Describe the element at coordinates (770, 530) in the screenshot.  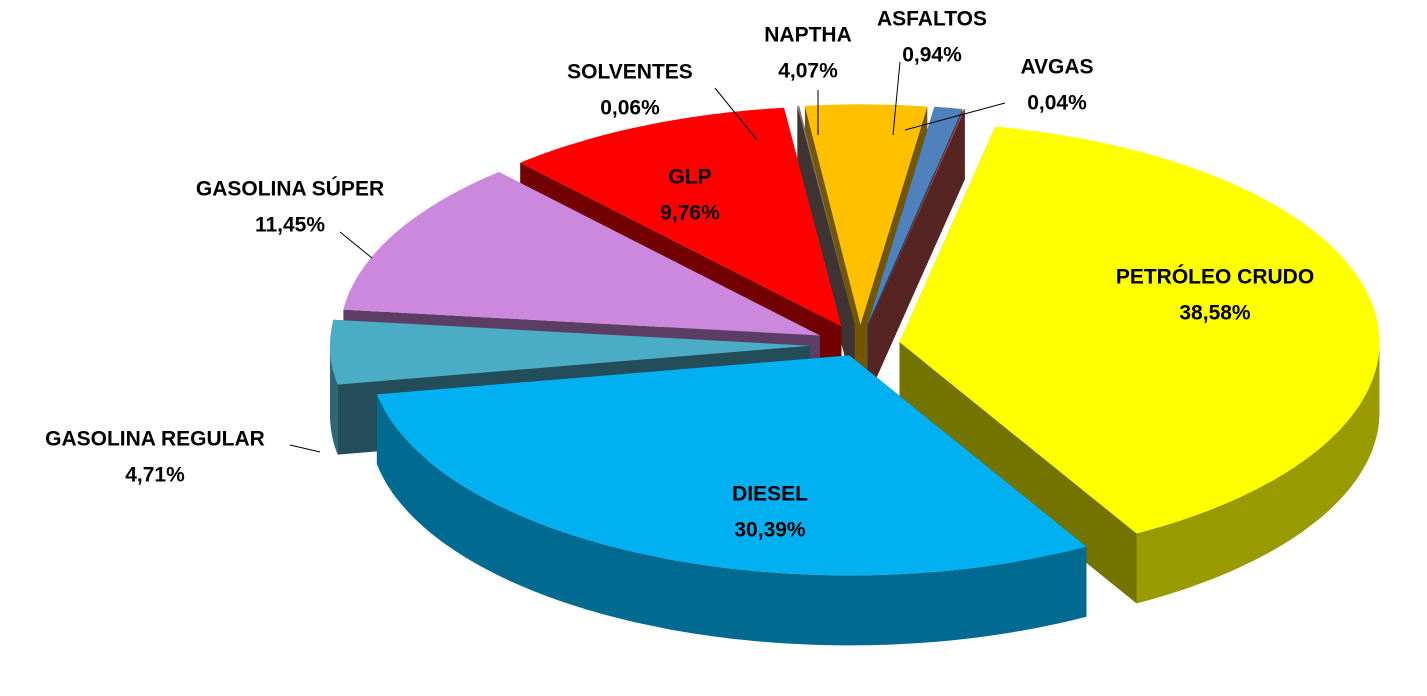
I see `value-label: 30,39%` at that location.